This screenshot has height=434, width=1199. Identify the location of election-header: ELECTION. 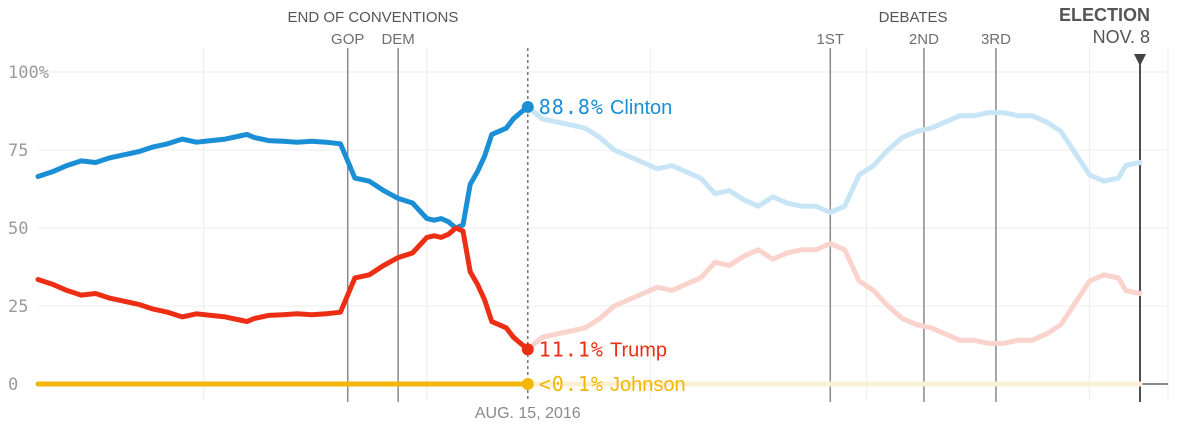
(1104, 15).